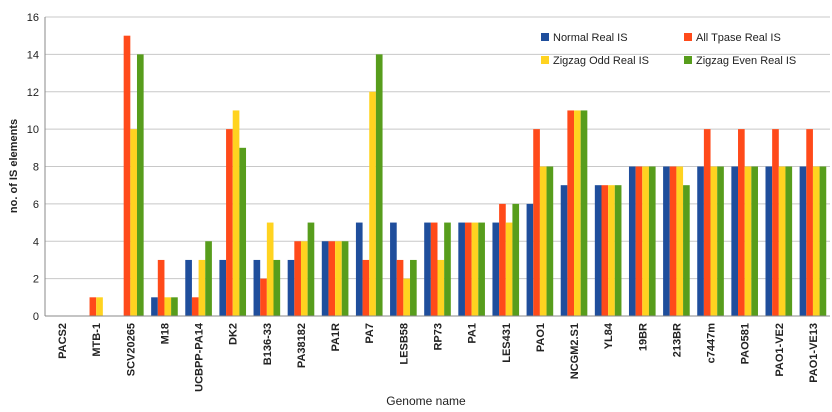  Describe the element at coordinates (97, 340) in the screenshot. I see `x-tick-label: MTB-1` at that location.